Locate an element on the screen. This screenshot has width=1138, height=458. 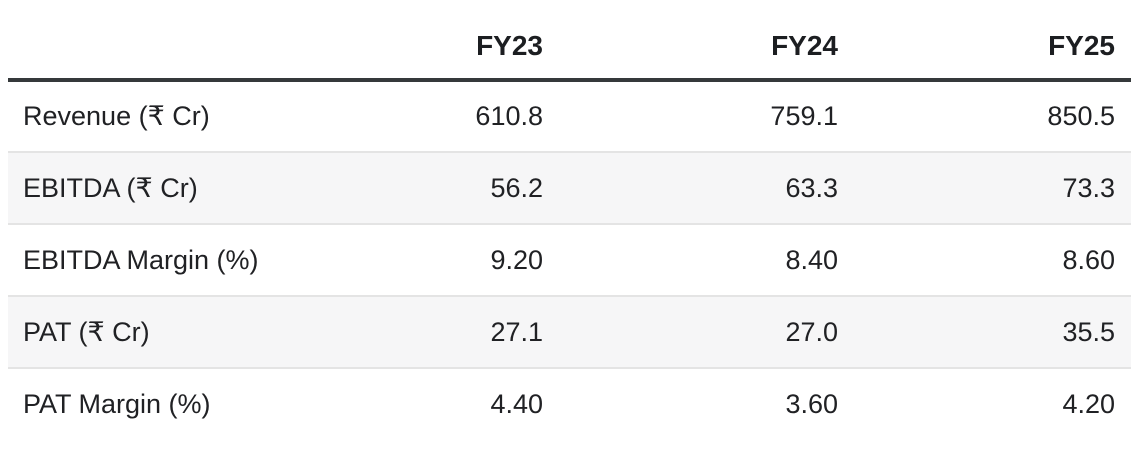
value-cell: 35.5 is located at coordinates (1088, 331).